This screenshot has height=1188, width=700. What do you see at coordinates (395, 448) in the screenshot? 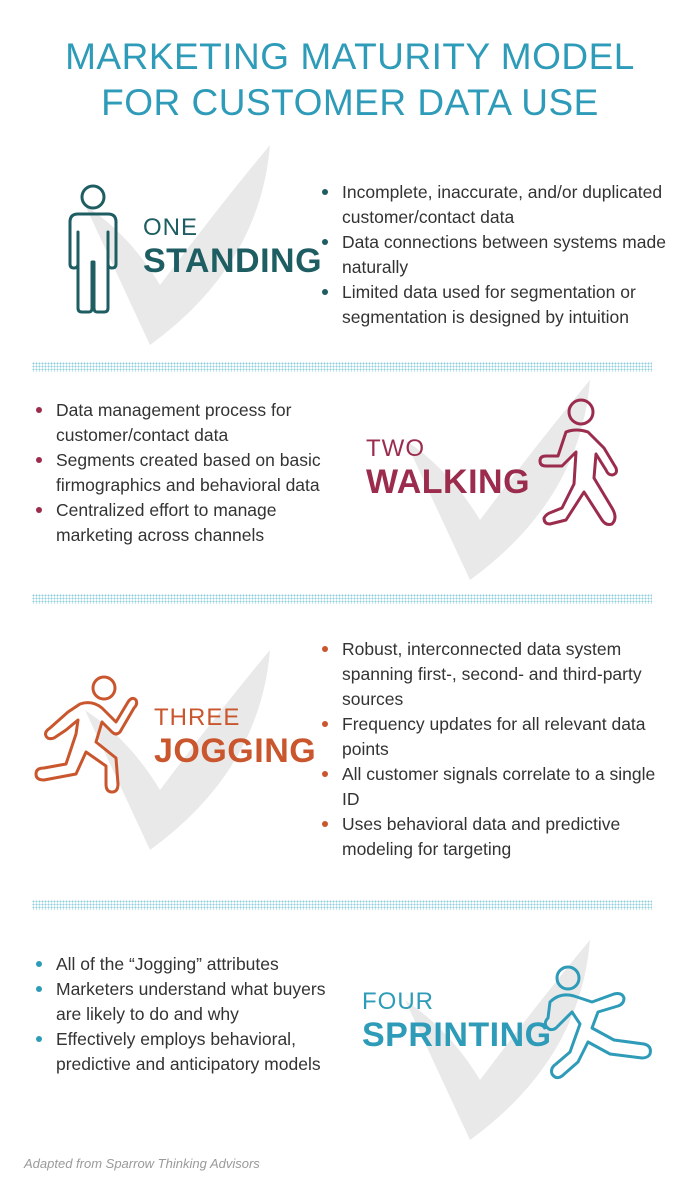
I see `stage-number: TWO` at bounding box center [395, 448].